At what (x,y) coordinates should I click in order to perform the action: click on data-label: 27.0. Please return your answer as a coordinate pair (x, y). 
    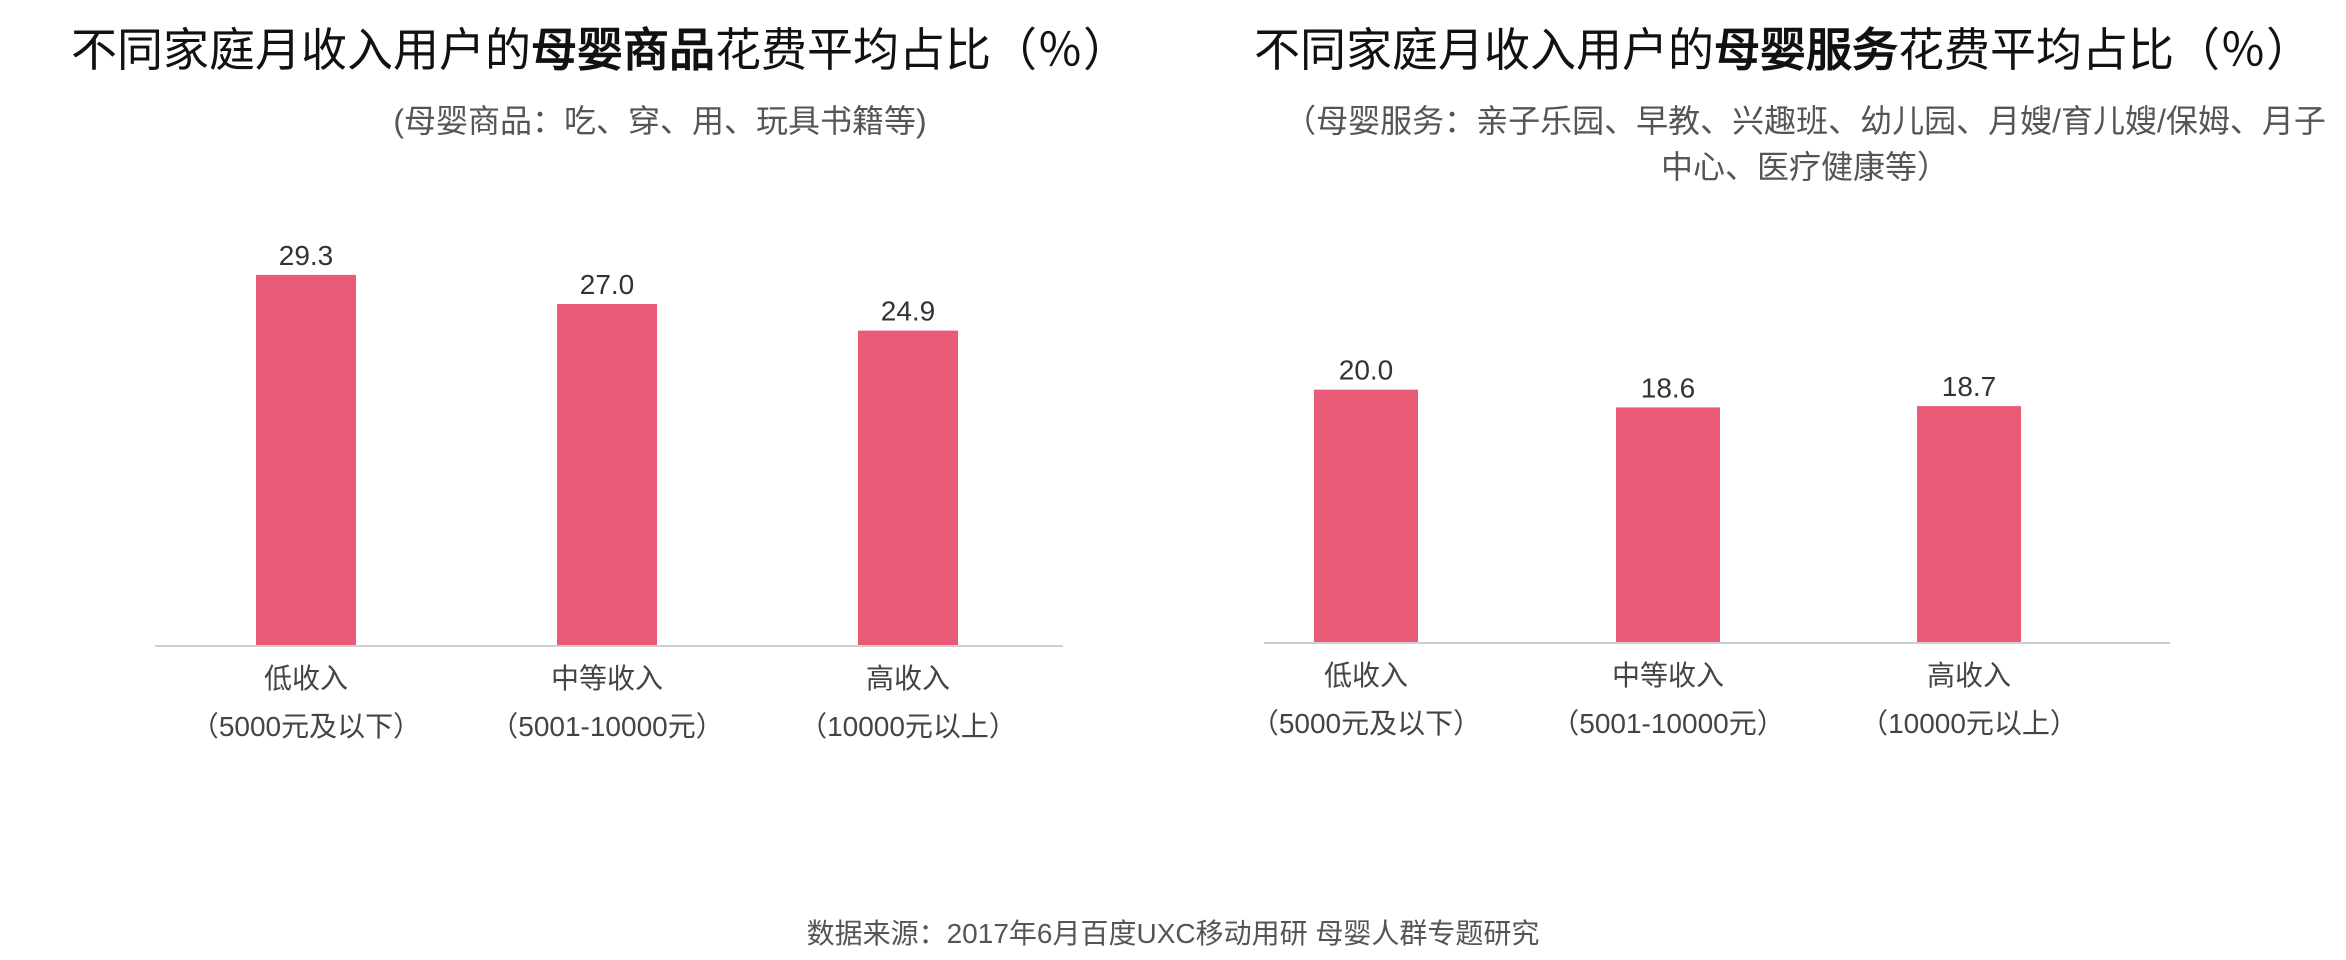
    Looking at the image, I should click on (607, 284).